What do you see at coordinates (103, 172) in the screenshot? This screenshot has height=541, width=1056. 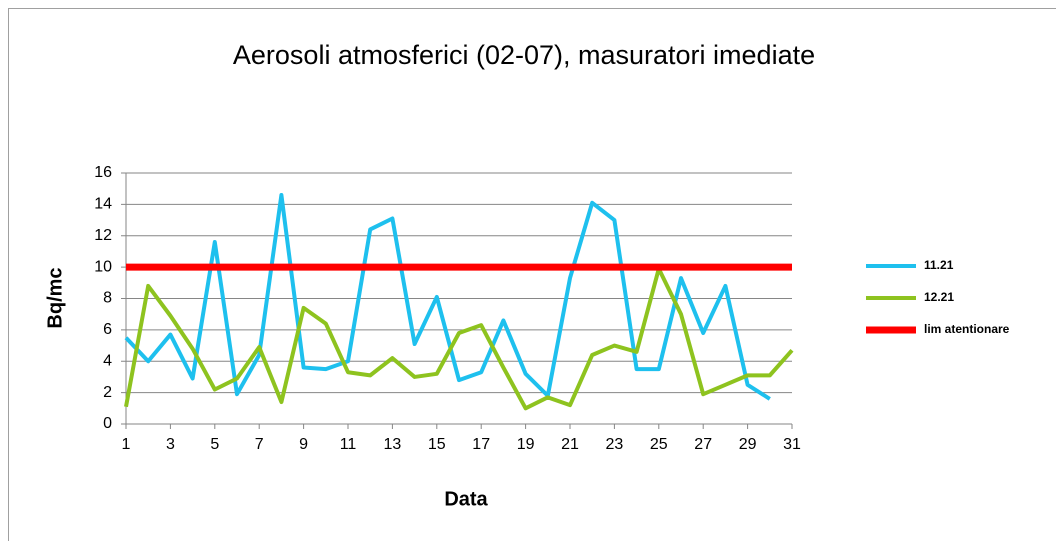 I see `y-tick-label: 16` at bounding box center [103, 172].